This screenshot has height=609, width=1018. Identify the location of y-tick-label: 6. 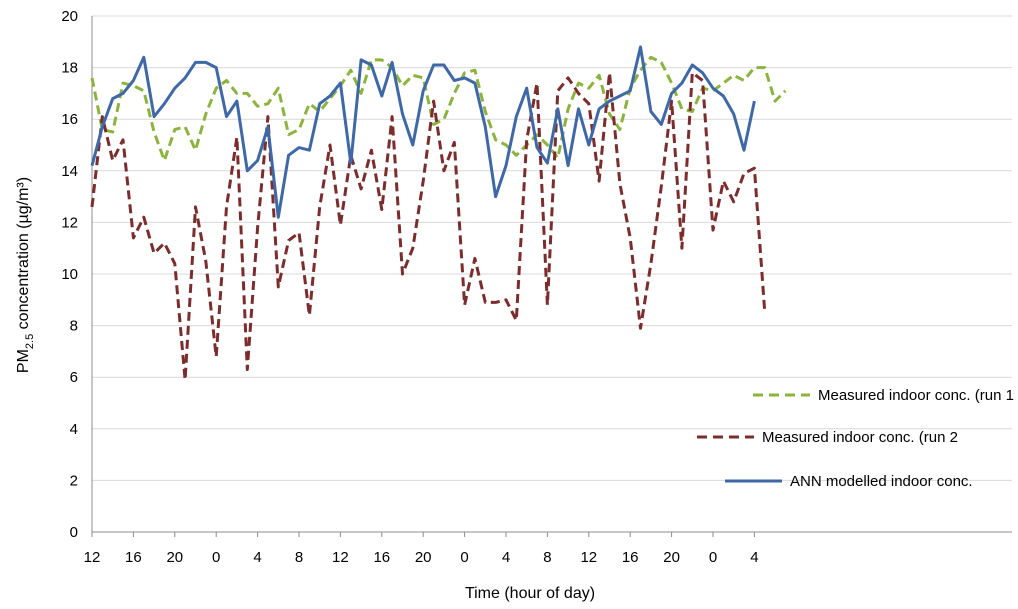
(74, 377).